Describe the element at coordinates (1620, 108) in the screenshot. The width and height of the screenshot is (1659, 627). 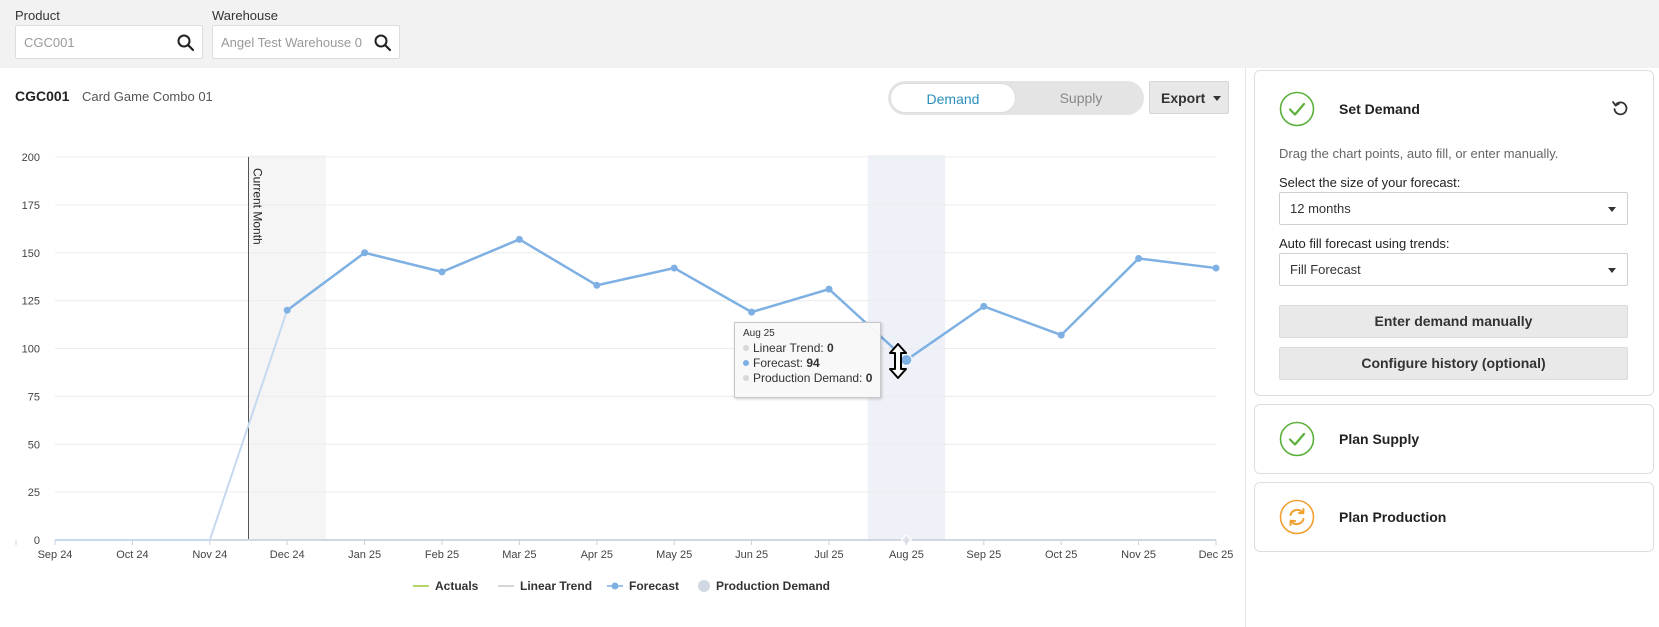
I see `reset-icon` at that location.